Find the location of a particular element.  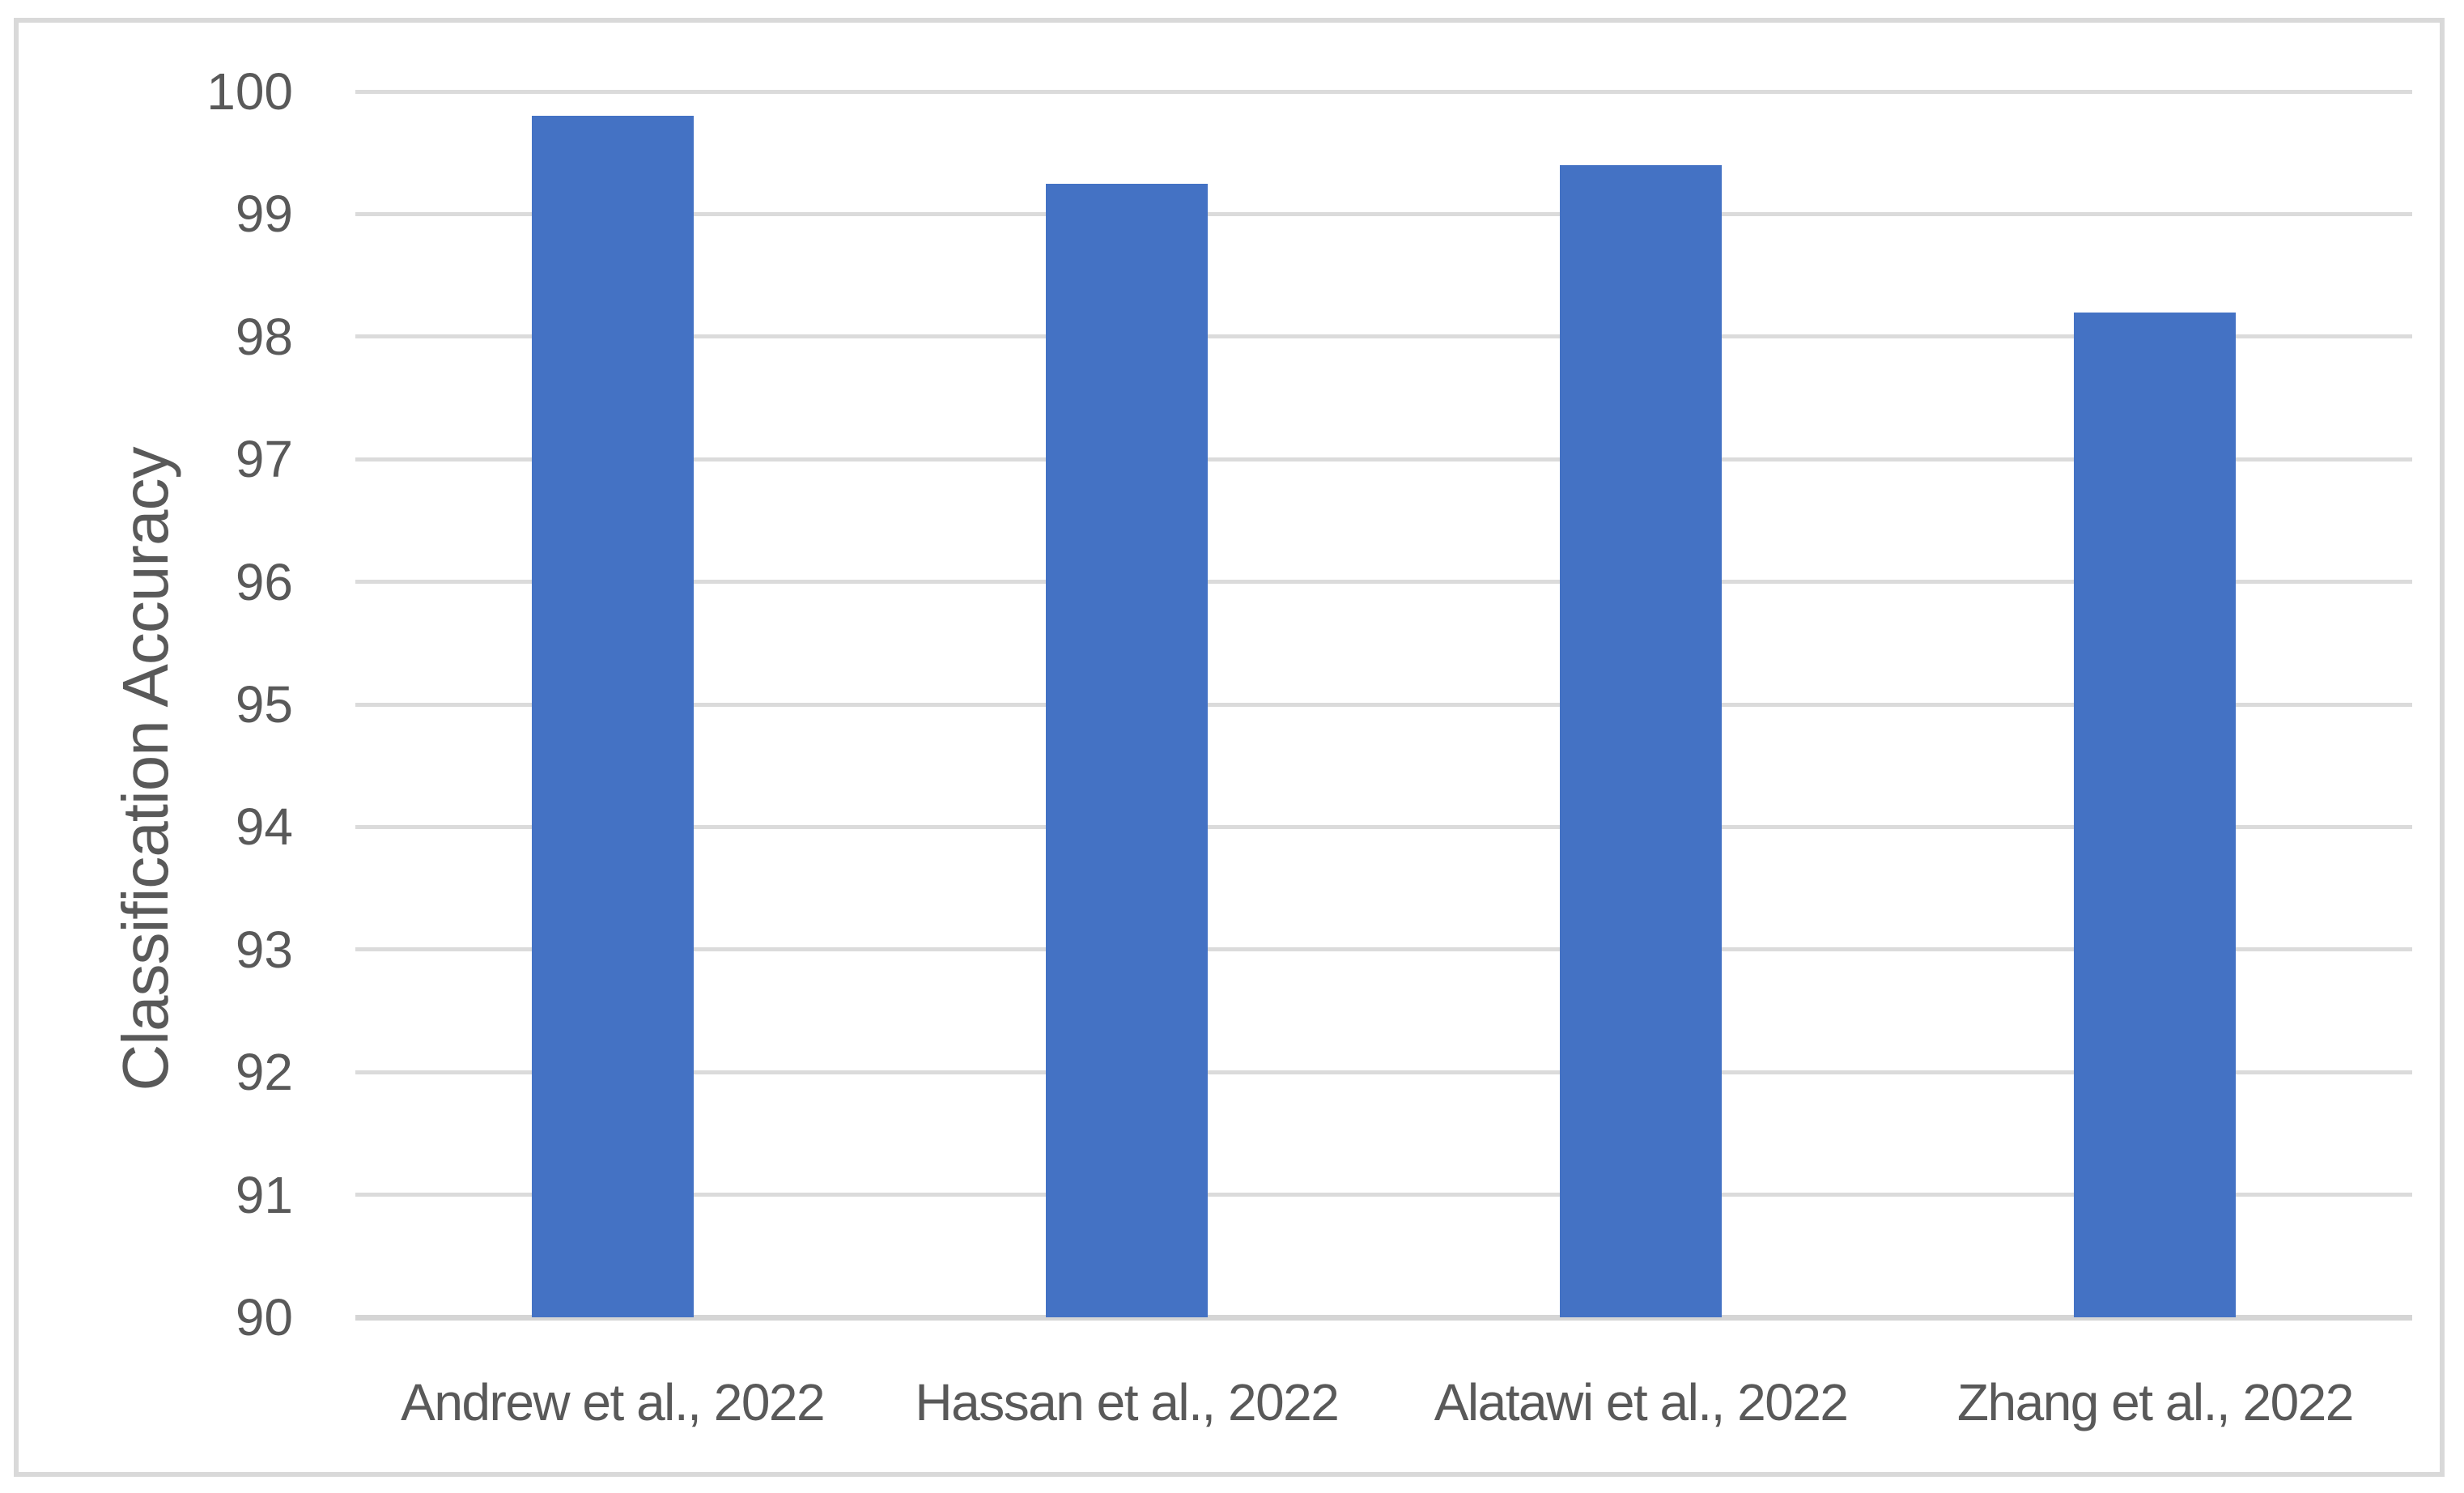

x-label-andrew-et-al-2022: Andrew et al., 2022 is located at coordinates (613, 1402).